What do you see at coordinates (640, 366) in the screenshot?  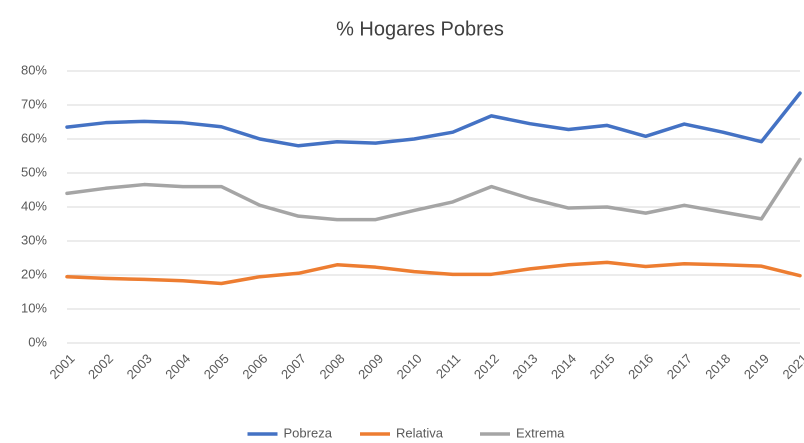 I see `x-tick-label: 2016` at bounding box center [640, 366].